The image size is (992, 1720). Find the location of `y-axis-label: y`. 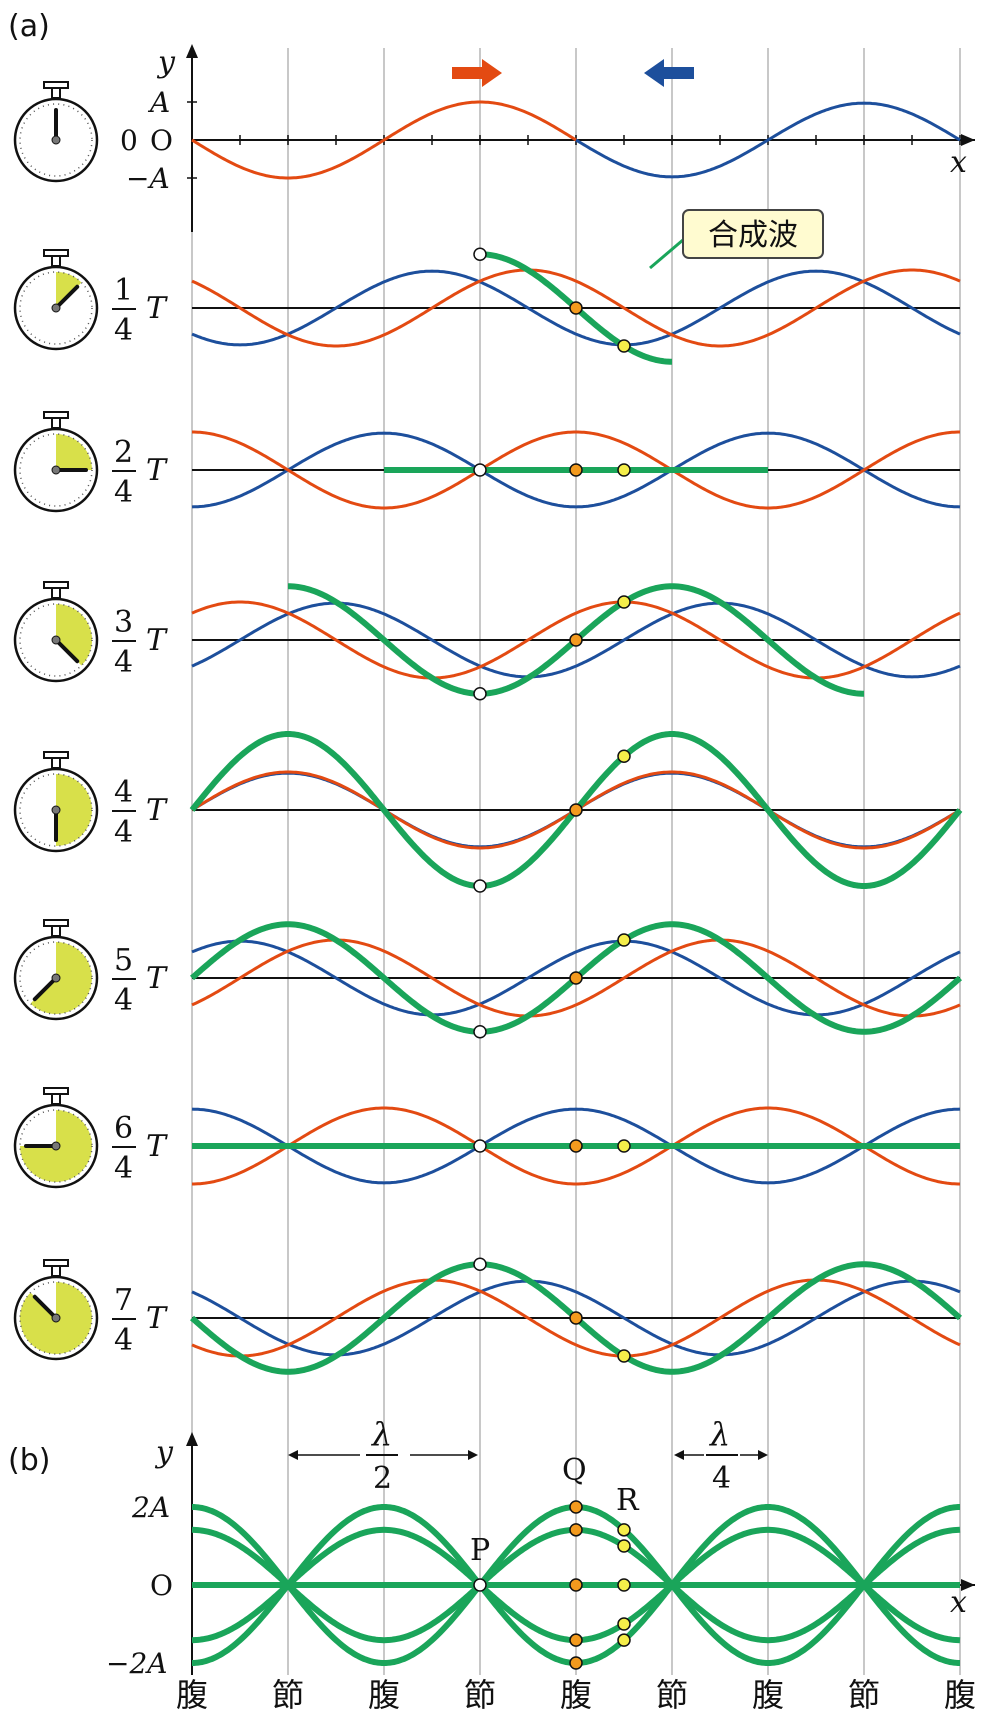

y-axis-label: y is located at coordinates (166, 62).